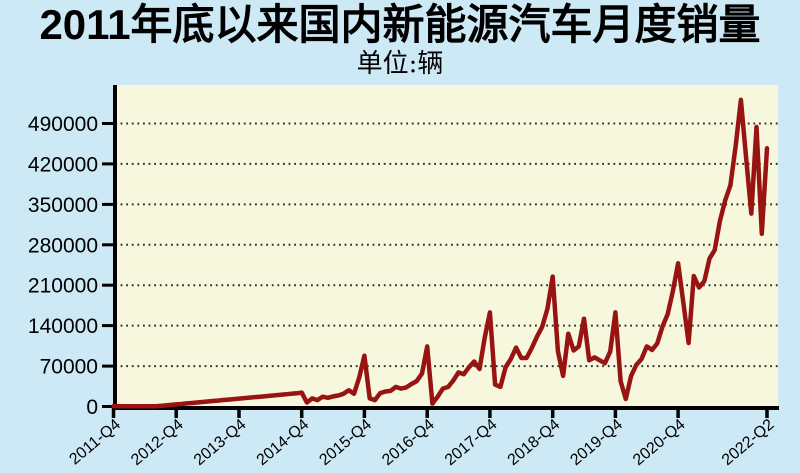 The width and height of the screenshot is (800, 473). I want to click on y-tick-label: 420000, so click(63, 164).